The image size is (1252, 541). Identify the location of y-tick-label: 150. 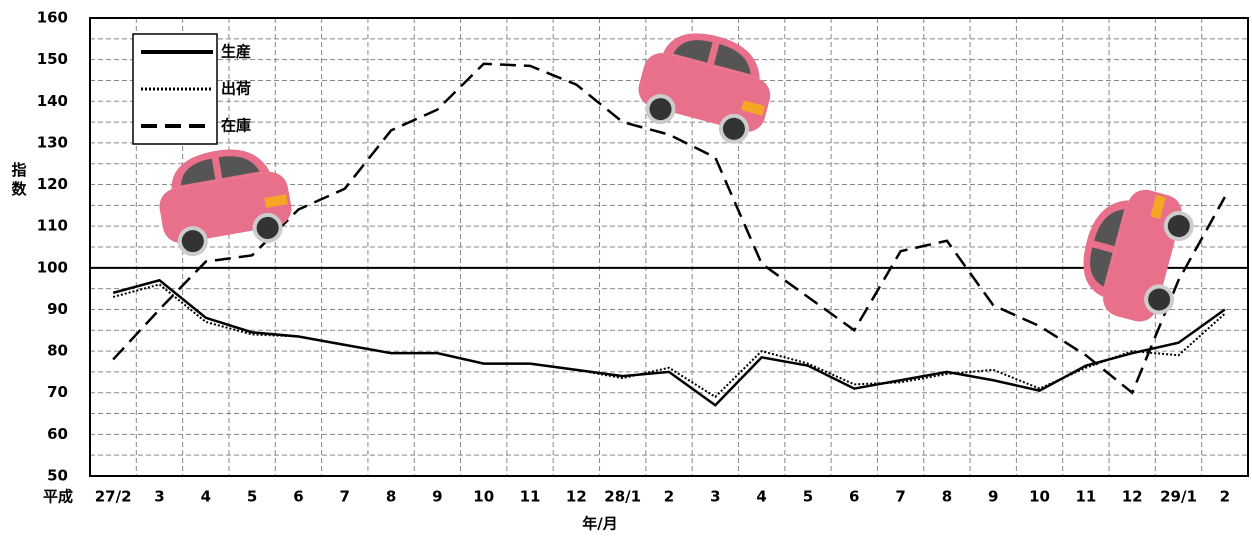
(52, 59).